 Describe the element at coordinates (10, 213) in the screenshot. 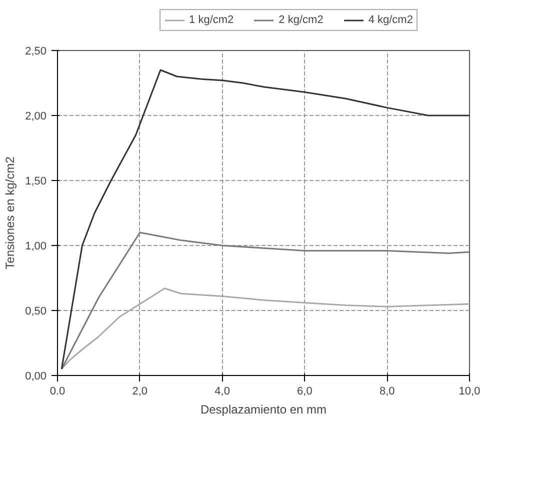

I see `y-axis-title: Tensiones en kg/cm2` at that location.